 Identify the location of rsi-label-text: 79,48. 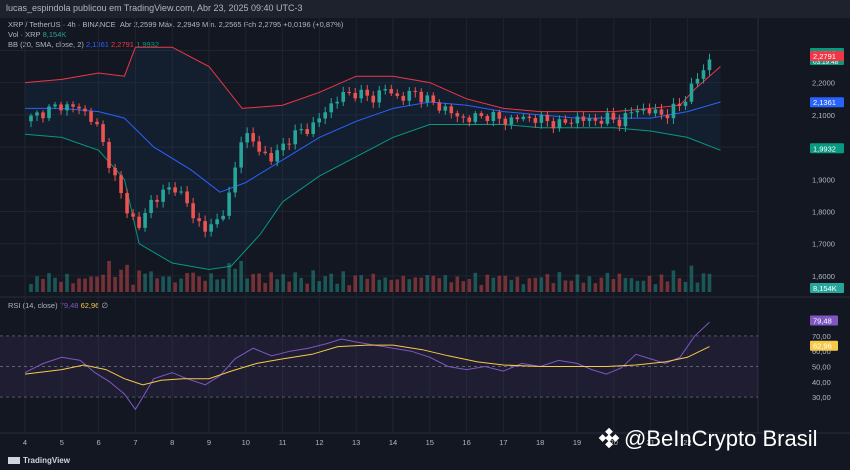
(822, 320).